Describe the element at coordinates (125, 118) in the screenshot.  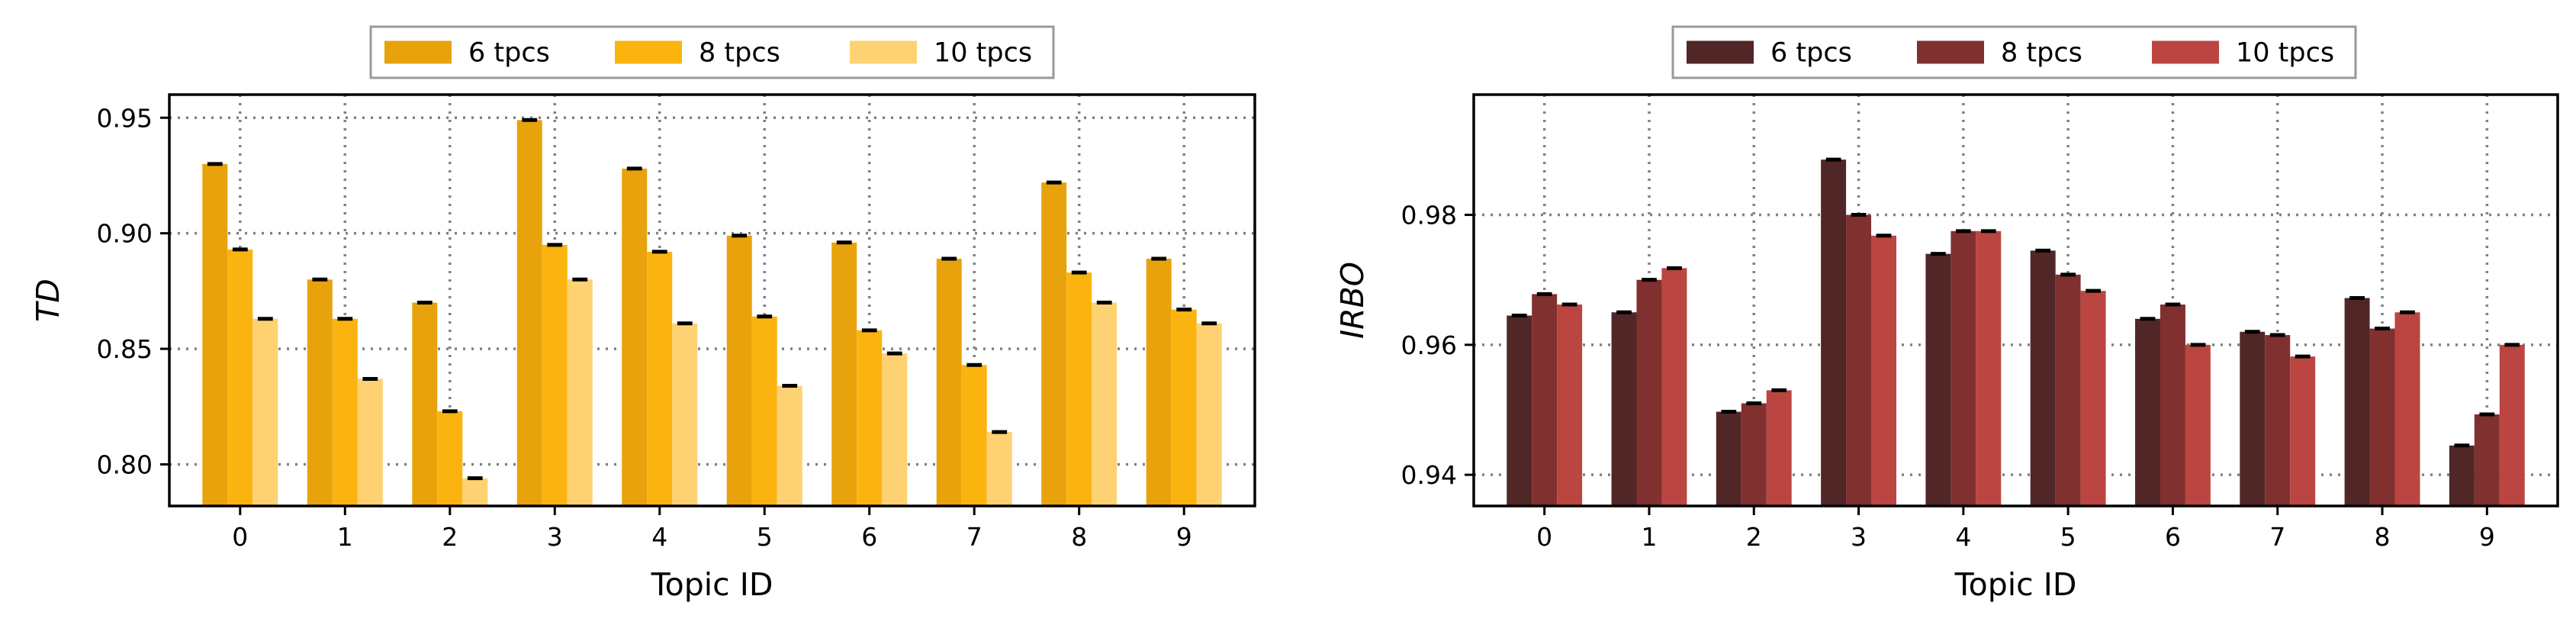
I see `y-tick-label: 0.95` at that location.